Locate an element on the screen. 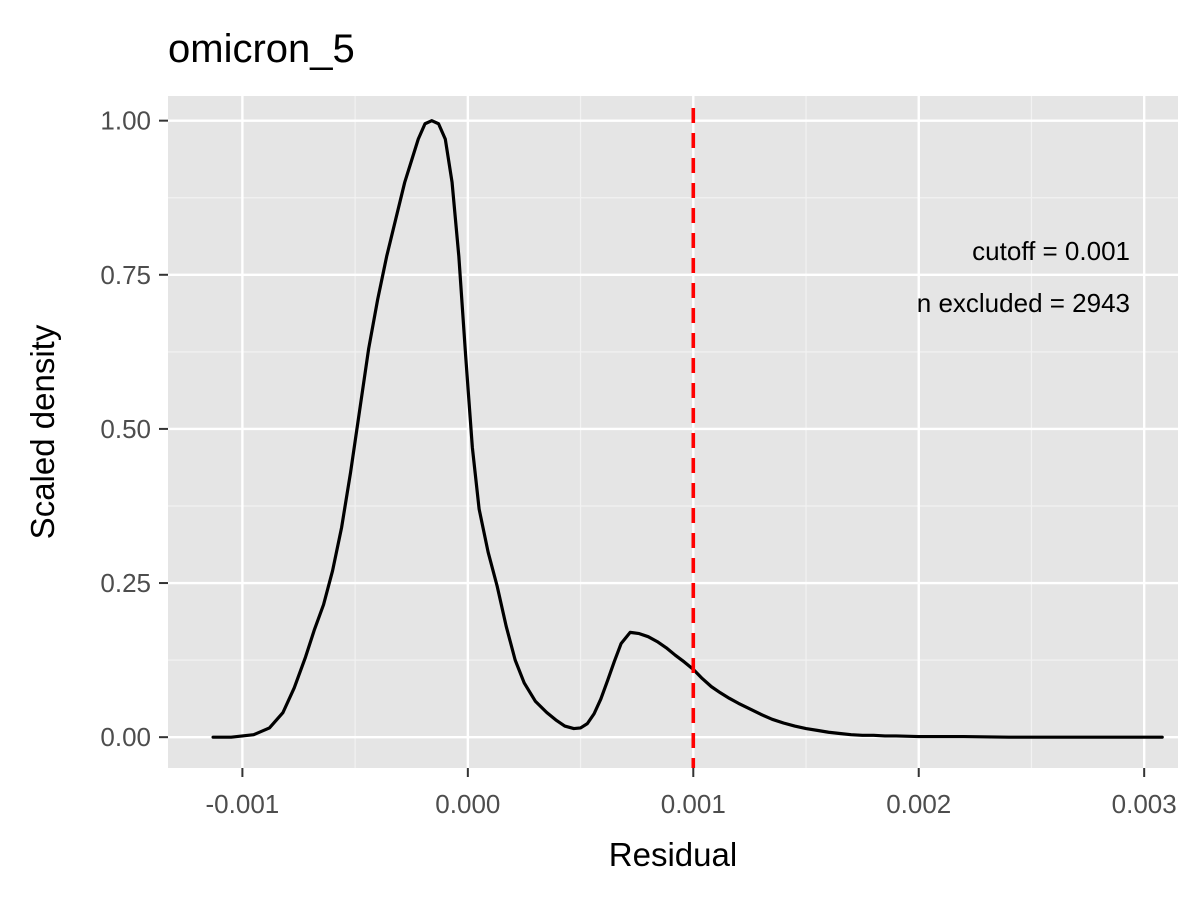 This screenshot has width=1200, height=900. x-tick-label: 0.002 is located at coordinates (918, 804).